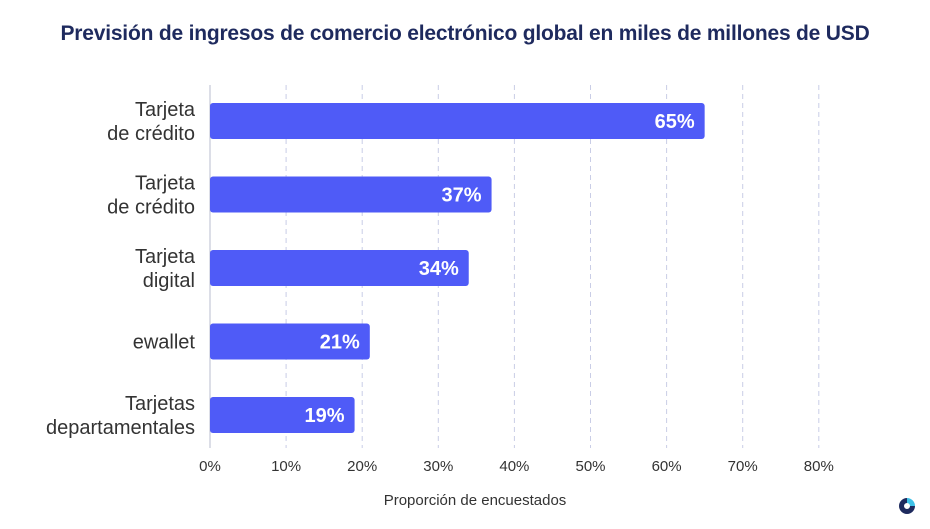 The image size is (930, 529). Describe the element at coordinates (439, 269) in the screenshot. I see `bar-value-label: 34%` at that location.